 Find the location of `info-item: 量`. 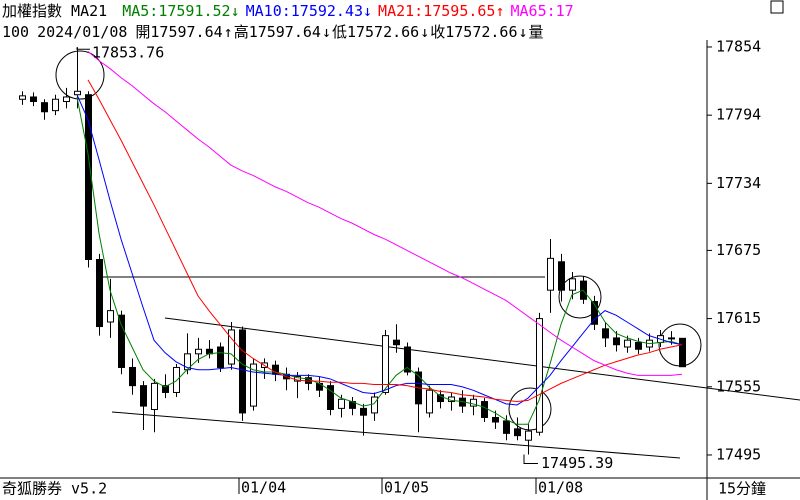

info-item: 量 is located at coordinates (536, 32).